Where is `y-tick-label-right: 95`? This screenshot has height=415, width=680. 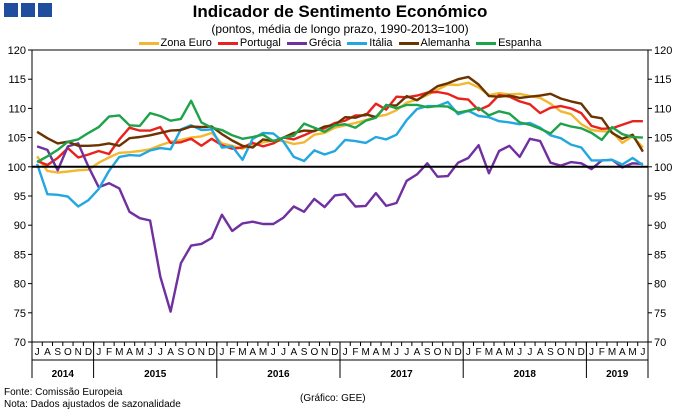
y-tick-label-right: 95 is located at coordinates (660, 197).